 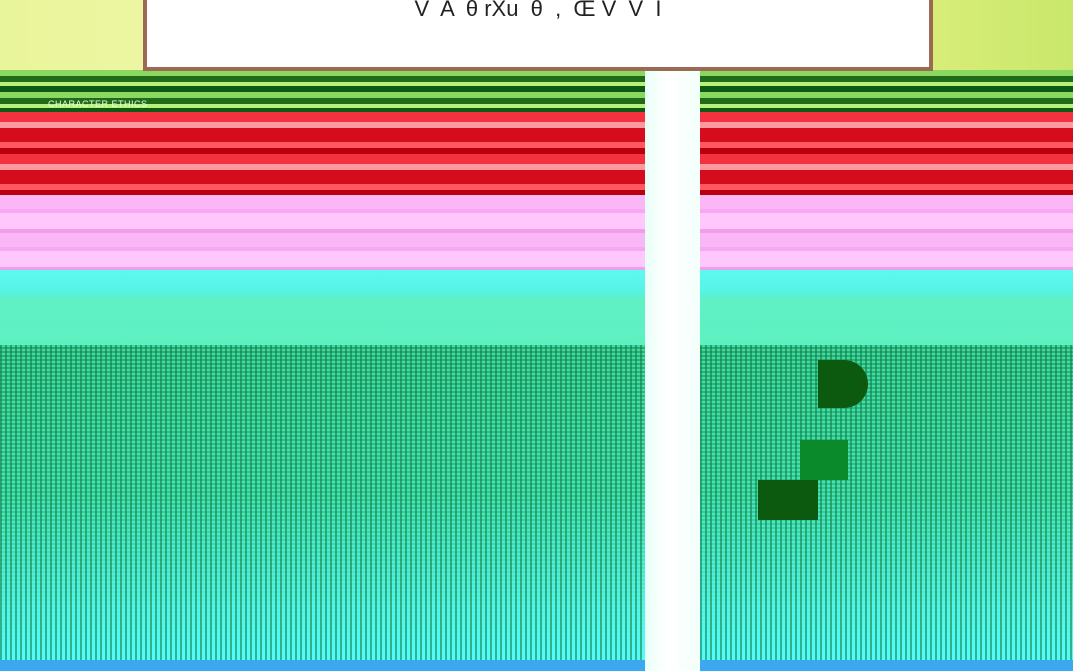 What do you see at coordinates (98, 104) in the screenshot?
I see `sign-text: CHARACTER ETHICS` at bounding box center [98, 104].